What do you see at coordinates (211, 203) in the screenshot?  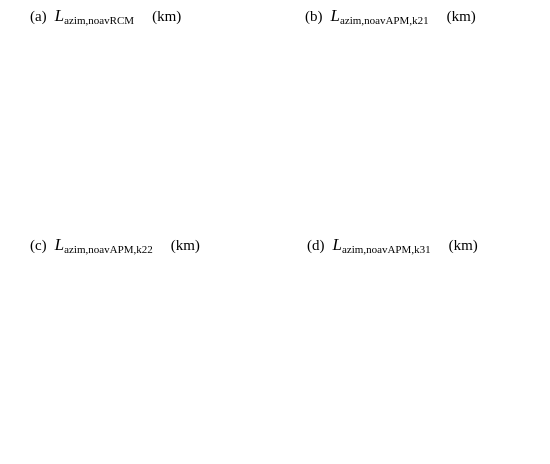 I see `x-tick-label: 0.3` at bounding box center [211, 203].